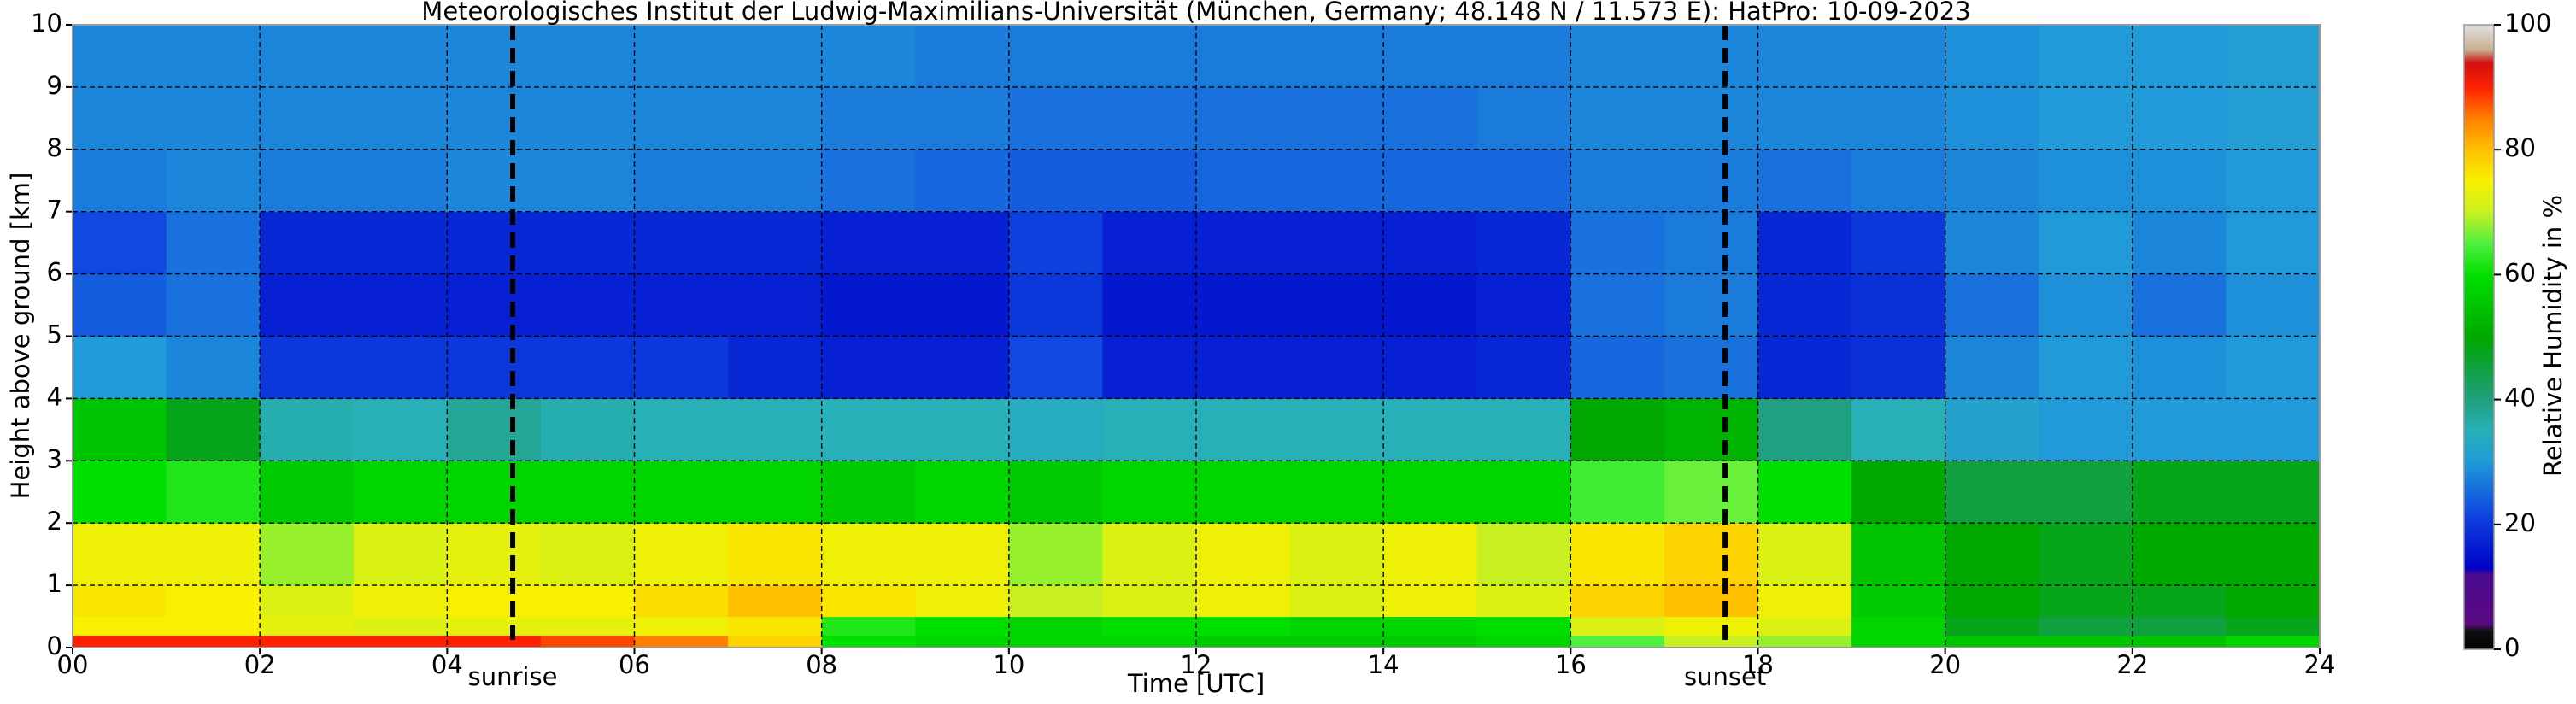 The height and width of the screenshot is (704, 2576). Describe the element at coordinates (54, 85) in the screenshot. I see `y-tick-label: 9` at that location.